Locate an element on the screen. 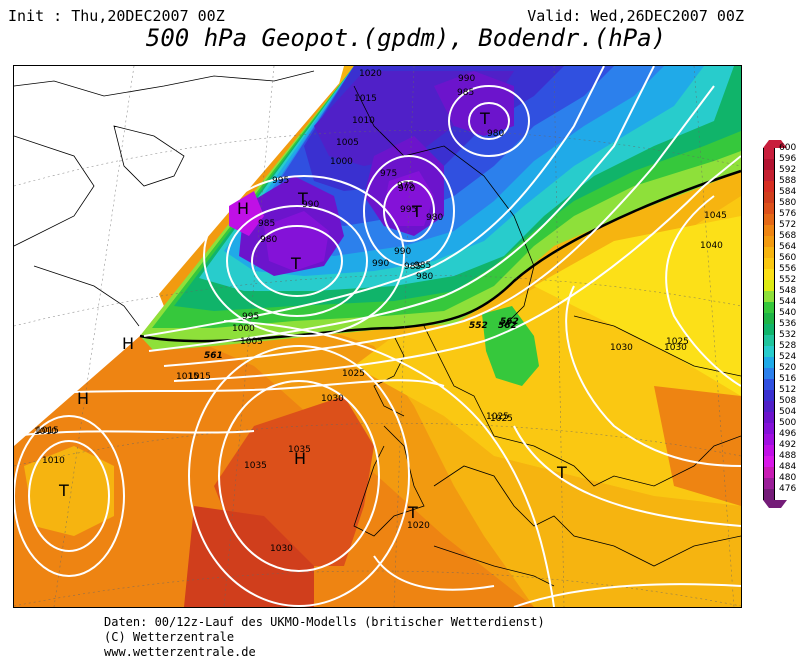  isobar-label: 1020 is located at coordinates (418, 526).